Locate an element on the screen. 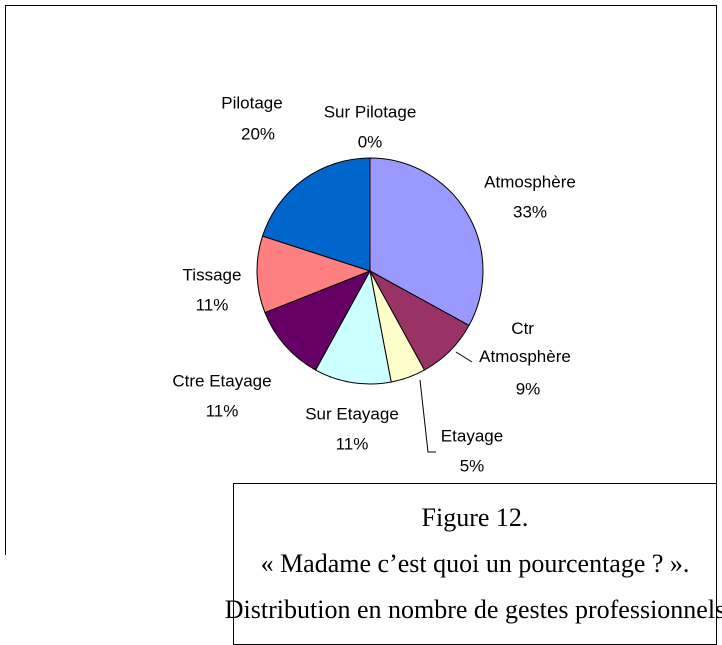  value-label: 5% is located at coordinates (472, 465).